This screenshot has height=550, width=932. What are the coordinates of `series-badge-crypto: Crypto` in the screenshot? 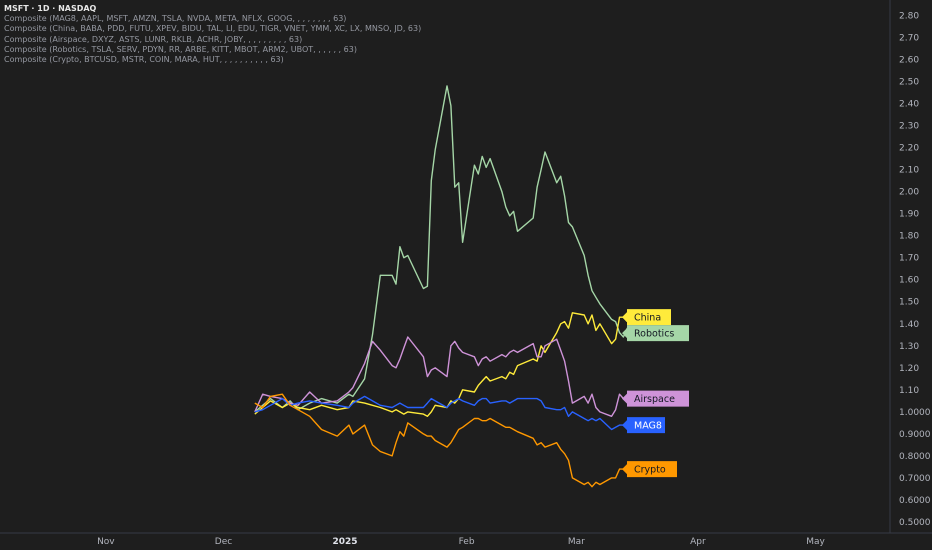 It's located at (649, 469).